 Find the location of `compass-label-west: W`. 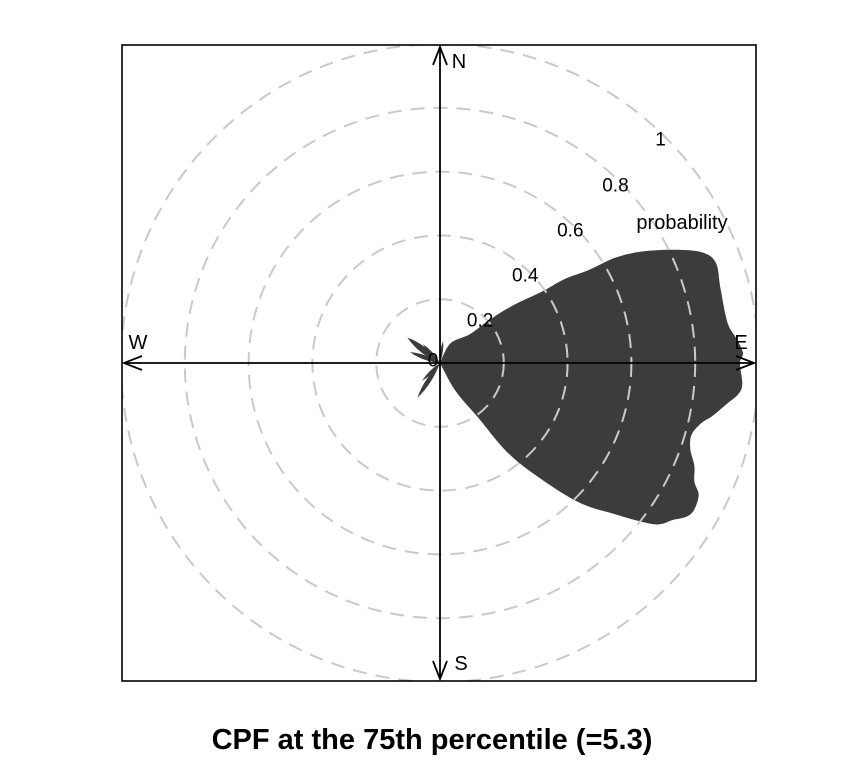

compass-label-west: W is located at coordinates (138, 343).